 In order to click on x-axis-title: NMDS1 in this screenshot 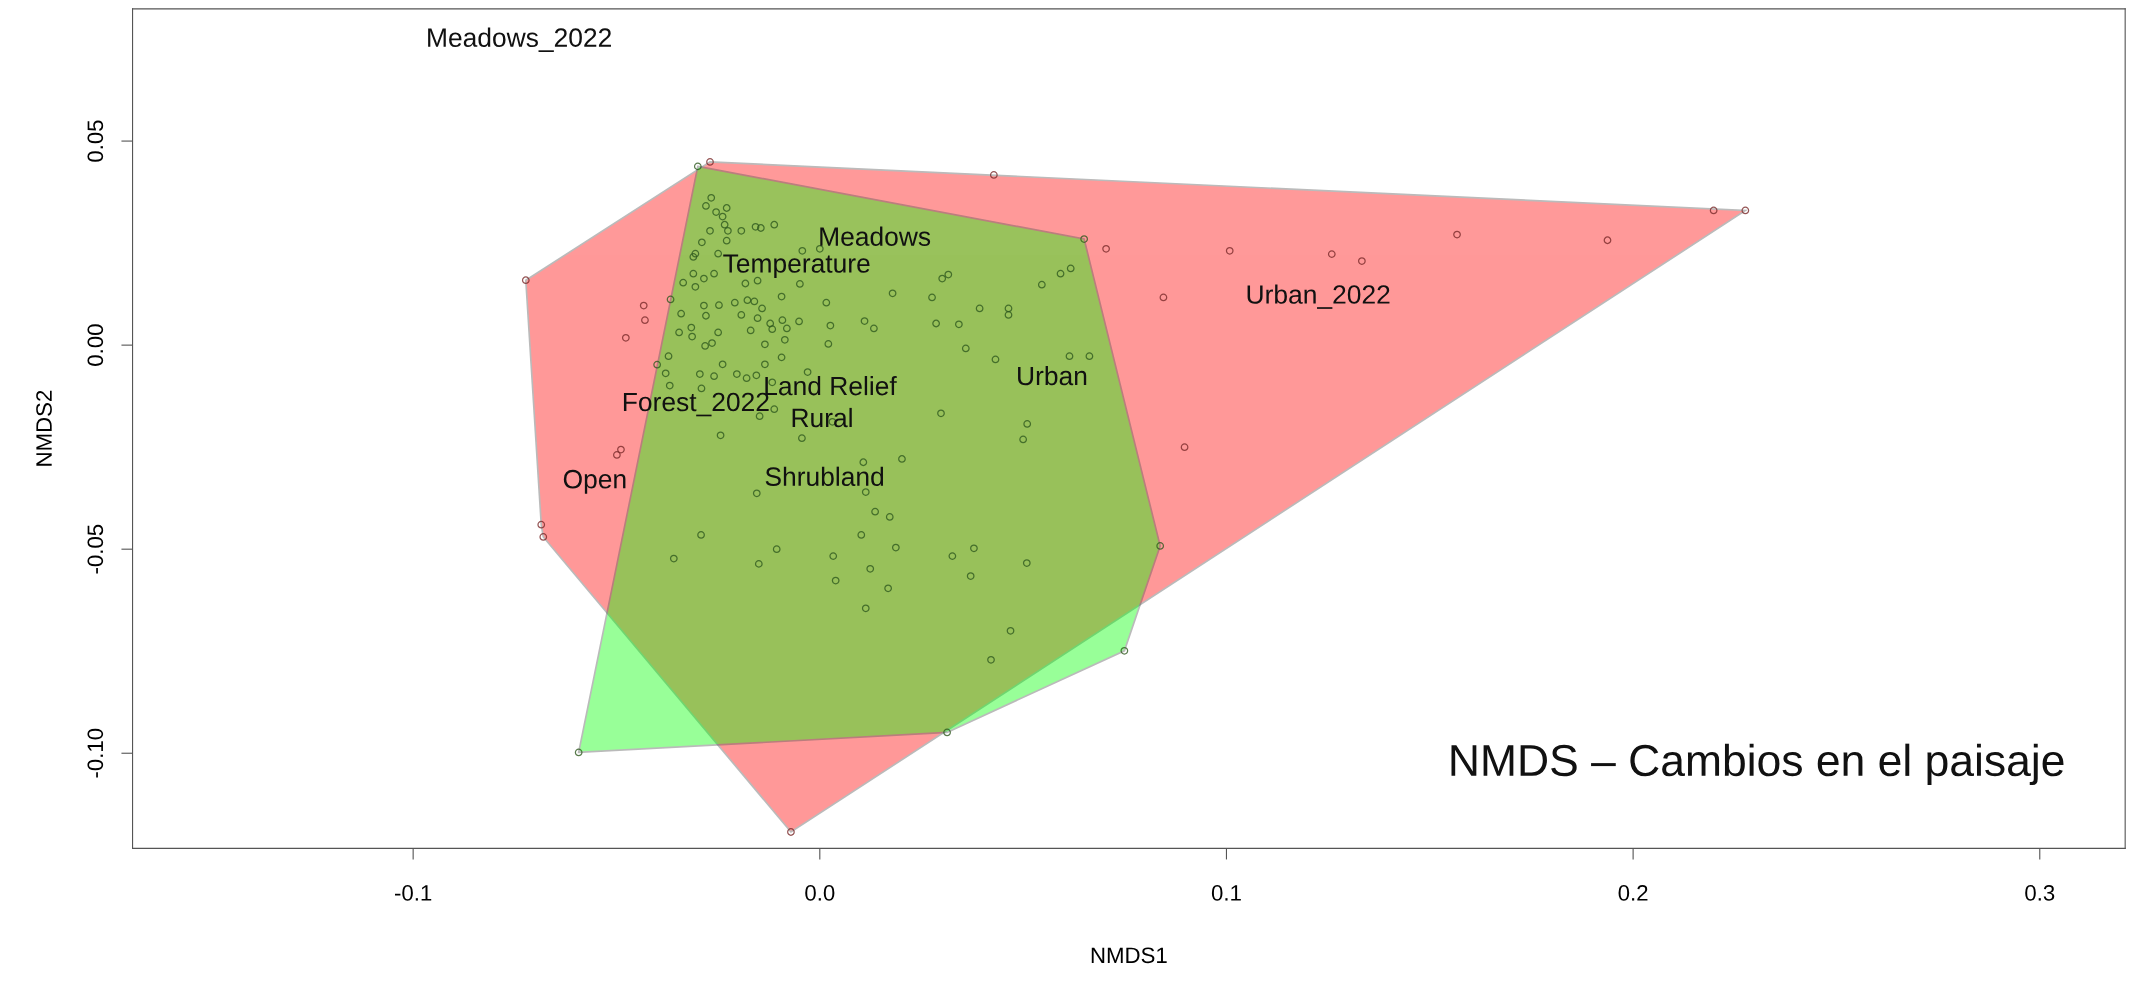, I will do `click(1129, 955)`.